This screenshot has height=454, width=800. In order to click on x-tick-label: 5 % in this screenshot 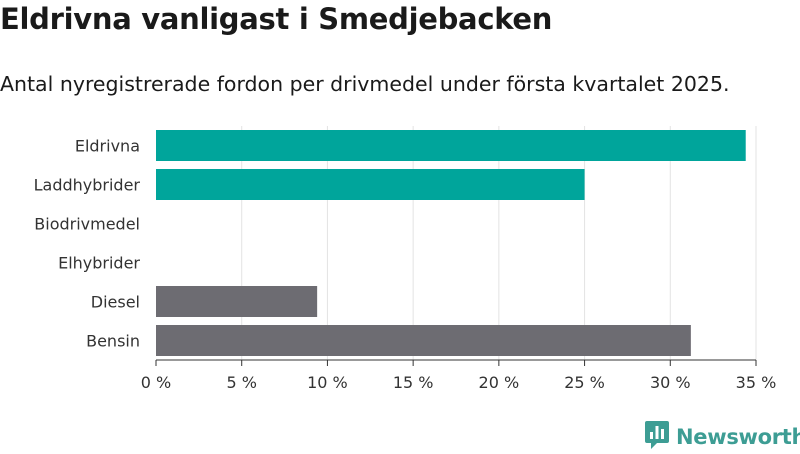, I will do `click(241, 382)`.